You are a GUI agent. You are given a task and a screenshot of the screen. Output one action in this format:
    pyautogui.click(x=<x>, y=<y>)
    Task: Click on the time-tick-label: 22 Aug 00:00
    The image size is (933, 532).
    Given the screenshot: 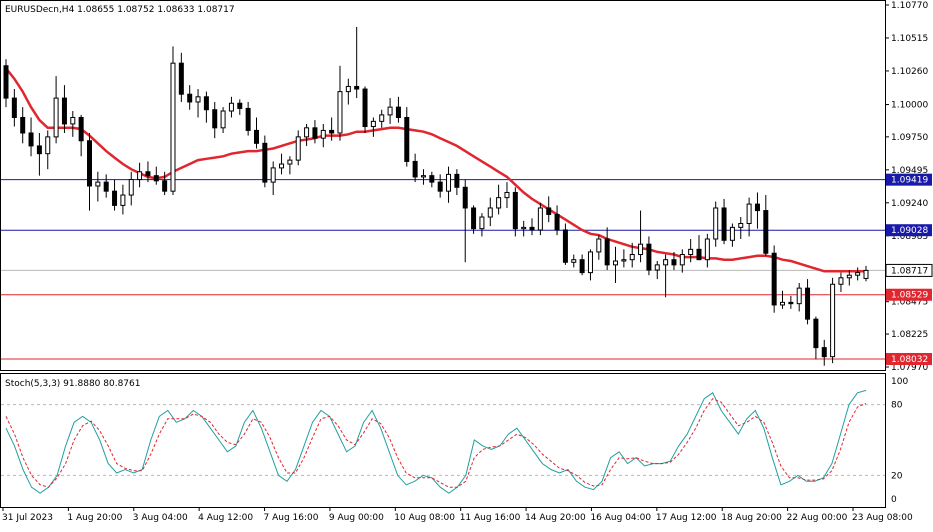 What is the action you would take?
    pyautogui.click(x=817, y=518)
    